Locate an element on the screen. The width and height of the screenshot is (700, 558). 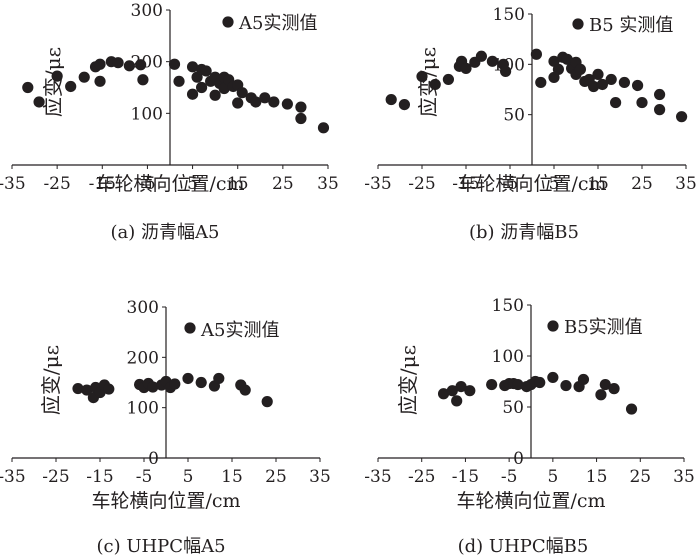
panel-caption: (b) 沥青幅B5 is located at coordinates (524, 232).